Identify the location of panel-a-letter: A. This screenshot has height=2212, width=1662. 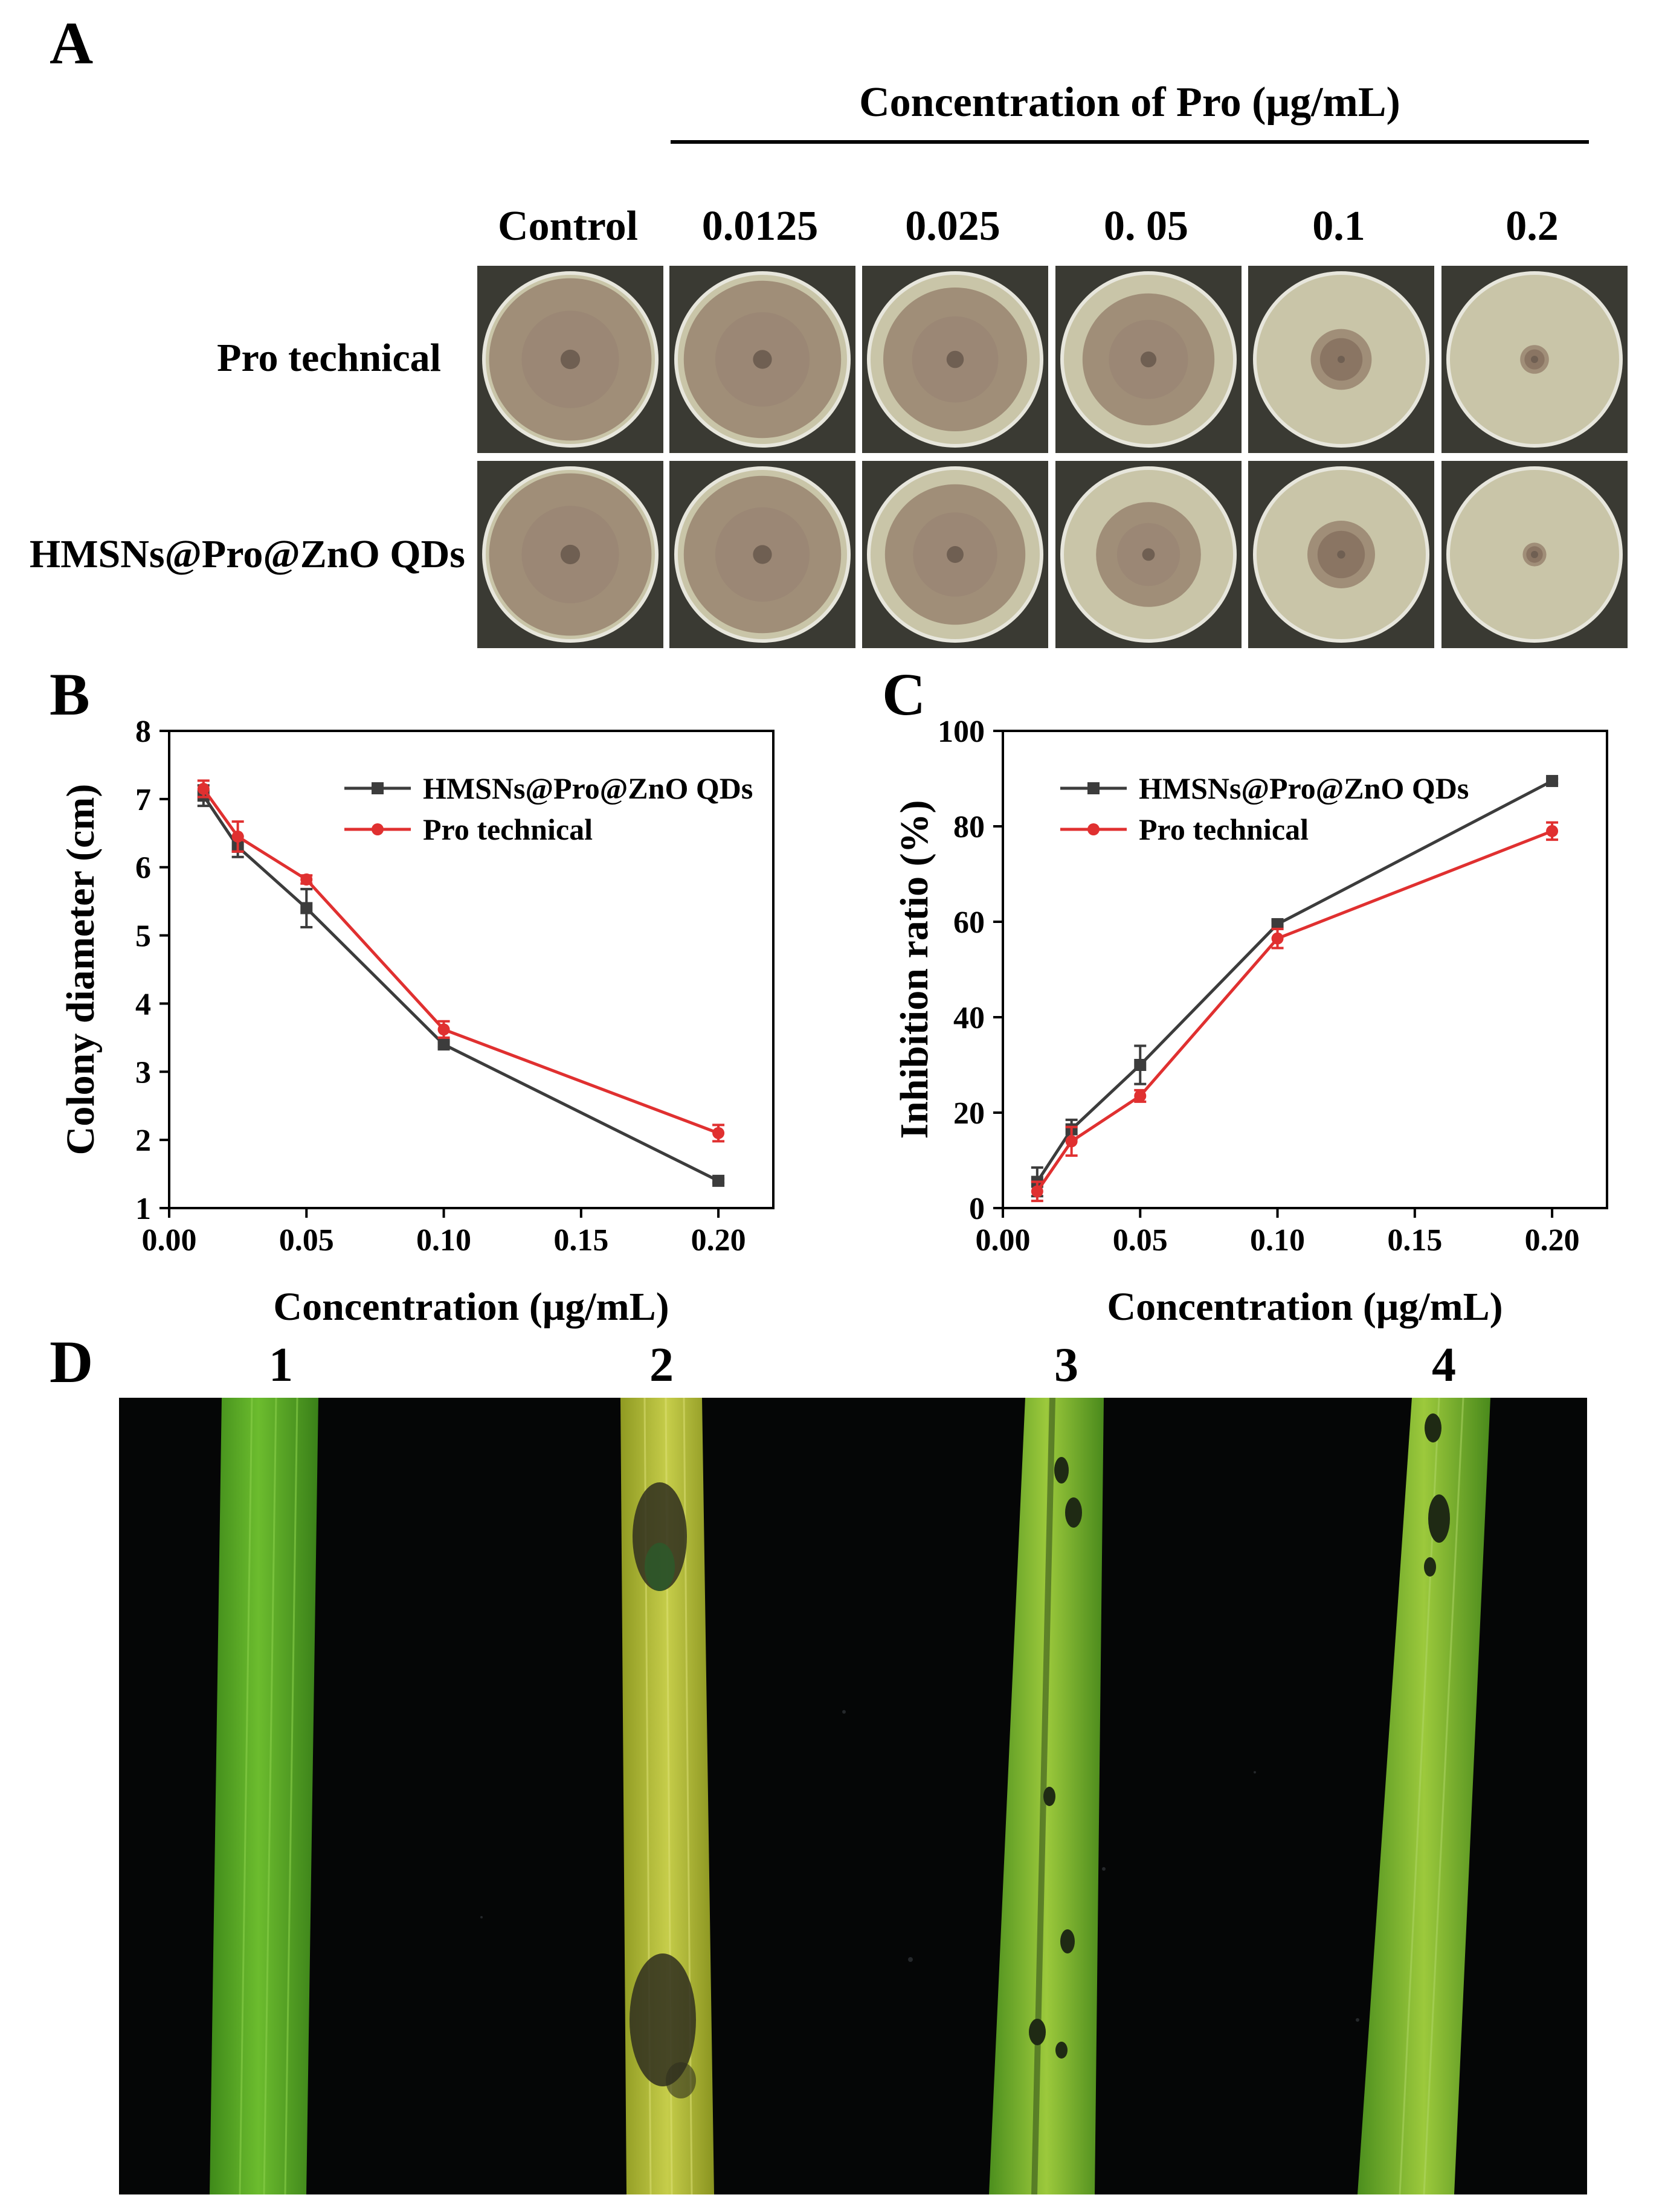
(72, 43).